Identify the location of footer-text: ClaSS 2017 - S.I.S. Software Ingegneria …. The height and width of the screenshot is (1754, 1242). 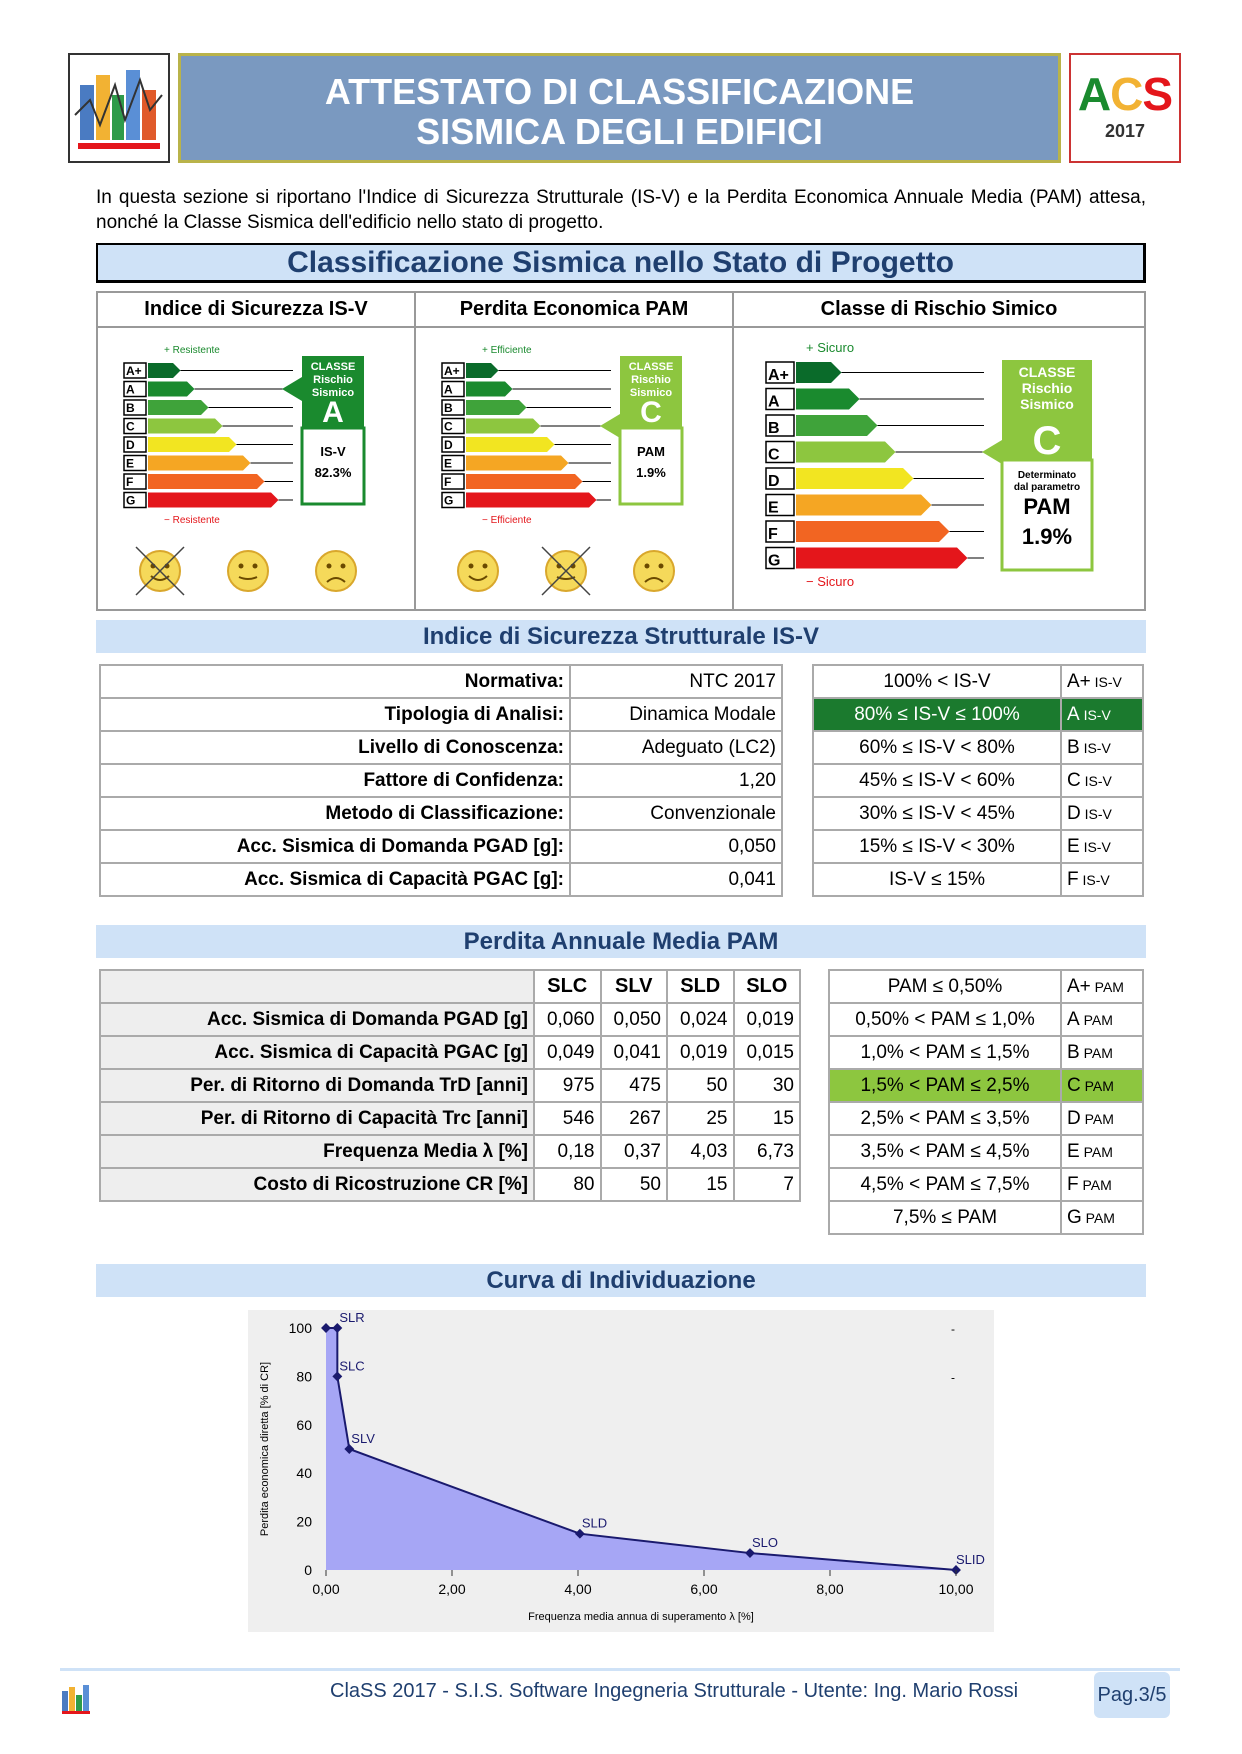
(674, 1691).